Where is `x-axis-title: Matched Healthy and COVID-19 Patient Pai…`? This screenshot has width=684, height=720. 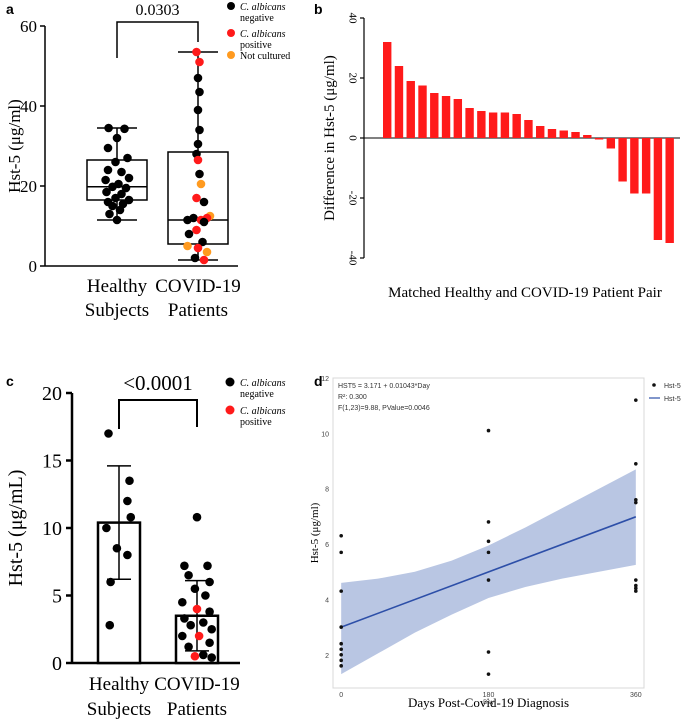 x-axis-title: Matched Healthy and COVID-19 Patient Pai… is located at coordinates (525, 293).